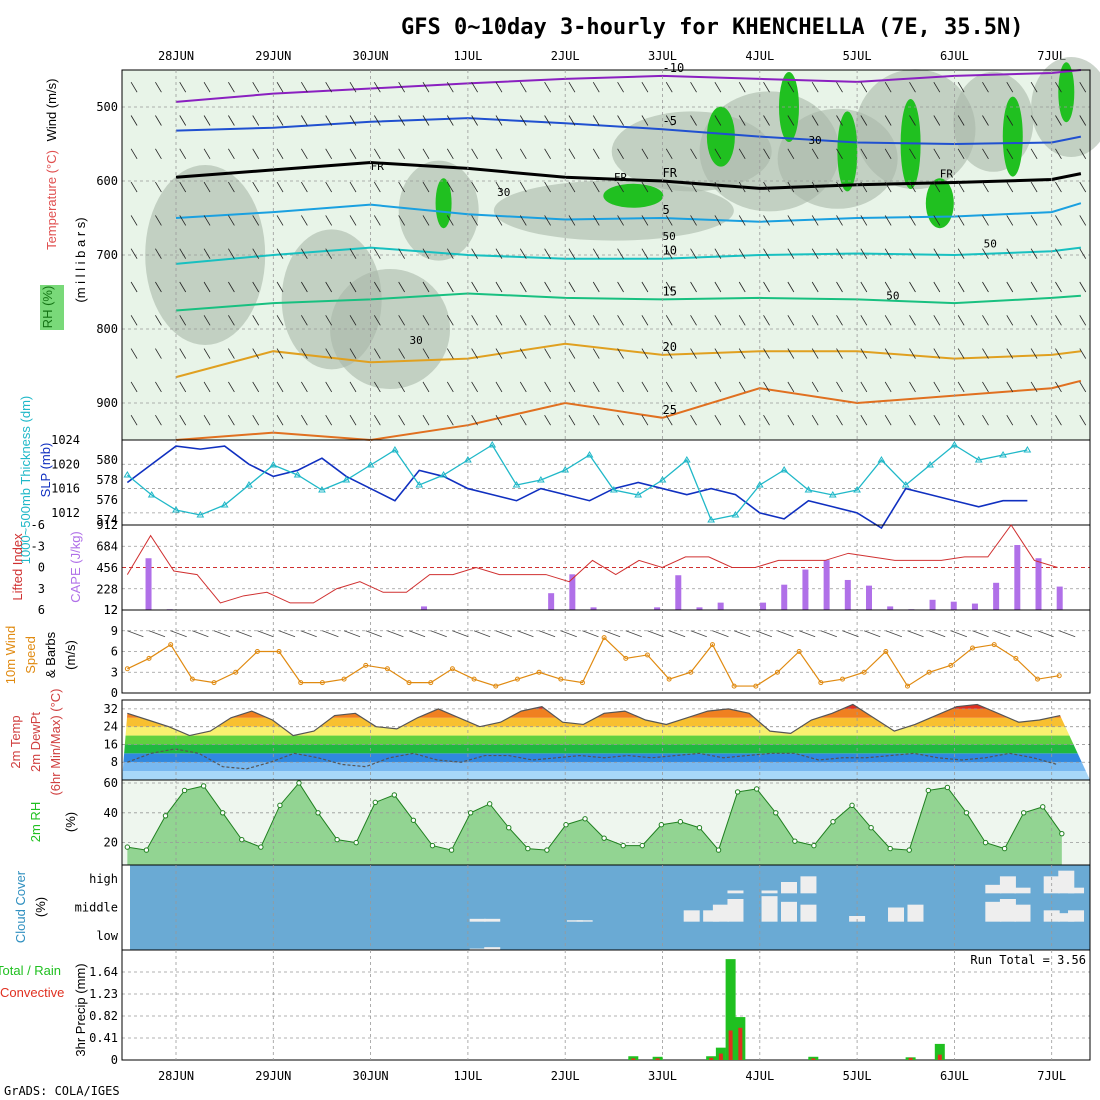  Describe the element at coordinates (868, 597) in the screenshot. I see `cape-bar` at that location.